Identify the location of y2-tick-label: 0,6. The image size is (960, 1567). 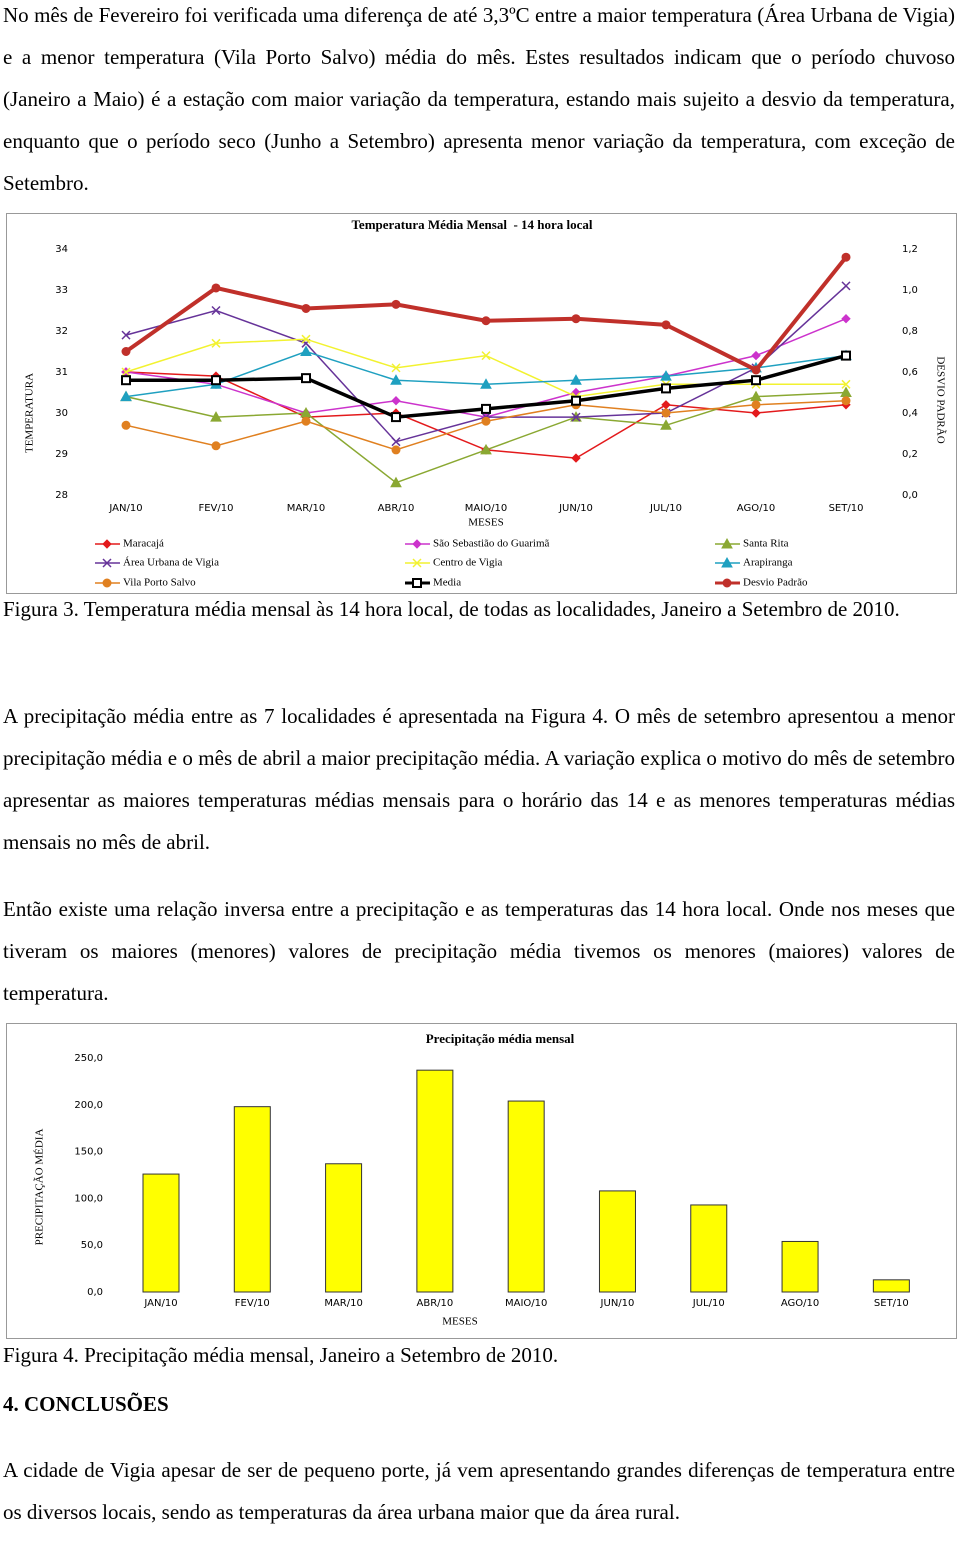
(910, 372).